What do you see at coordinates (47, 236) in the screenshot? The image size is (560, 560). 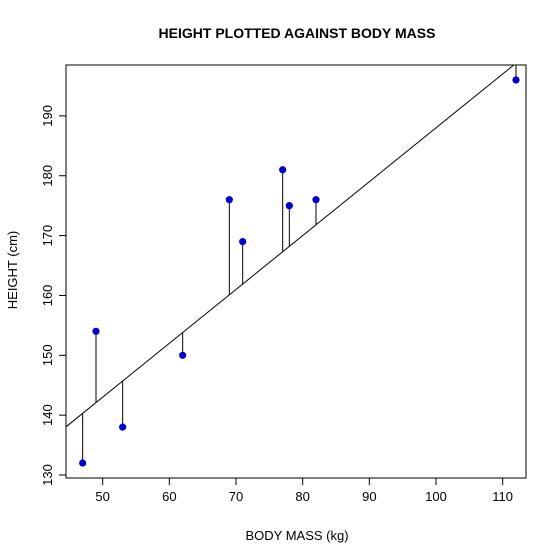 I see `y-tick-label: 170` at bounding box center [47, 236].